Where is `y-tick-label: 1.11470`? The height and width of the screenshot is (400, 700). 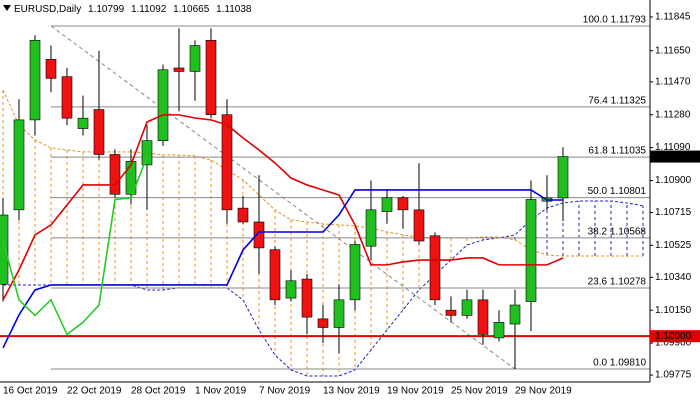 y-tick-label: 1.11470 is located at coordinates (673, 81).